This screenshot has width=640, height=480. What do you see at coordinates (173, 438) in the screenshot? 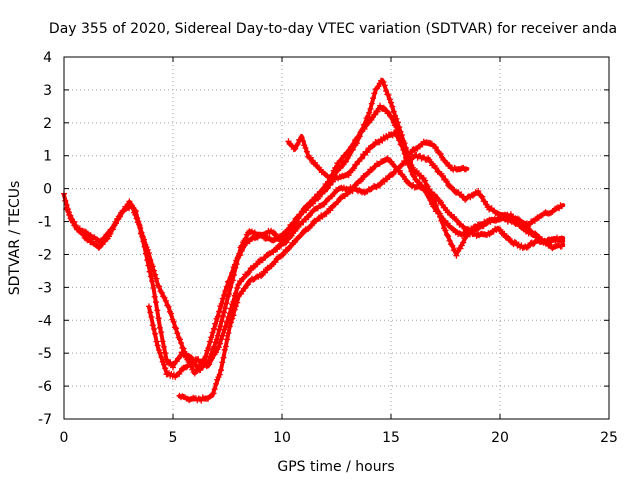
I see `x-tick-label: 5` at bounding box center [173, 438].